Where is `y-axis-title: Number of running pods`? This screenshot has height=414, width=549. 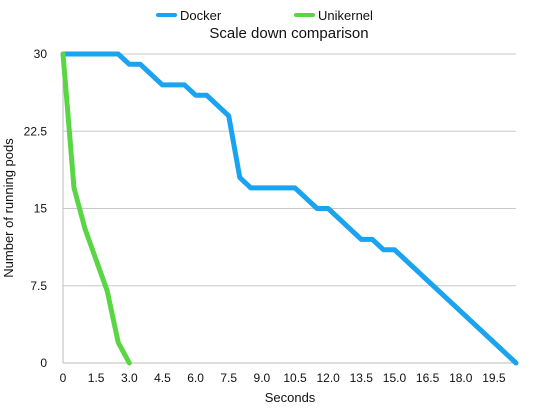
y-axis-title: Number of running pods is located at coordinates (8, 208).